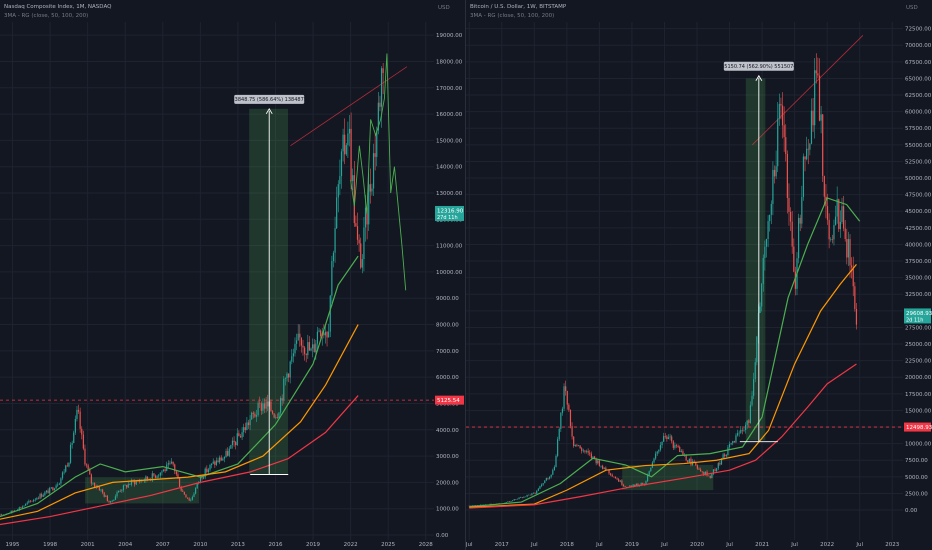 The height and width of the screenshot is (550, 932). I want to click on bitcoin-x-tick-11: 2022, so click(827, 545).